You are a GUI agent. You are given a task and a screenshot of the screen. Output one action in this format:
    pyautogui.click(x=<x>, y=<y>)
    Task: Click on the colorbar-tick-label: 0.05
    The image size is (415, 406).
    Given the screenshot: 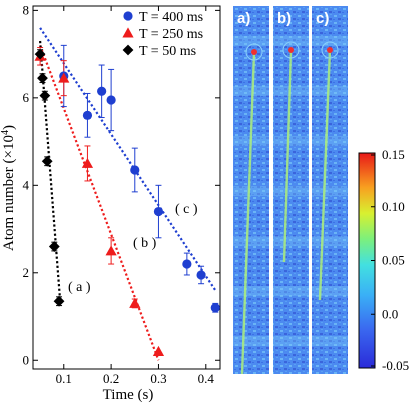 What is the action you would take?
    pyautogui.click(x=393, y=260)
    